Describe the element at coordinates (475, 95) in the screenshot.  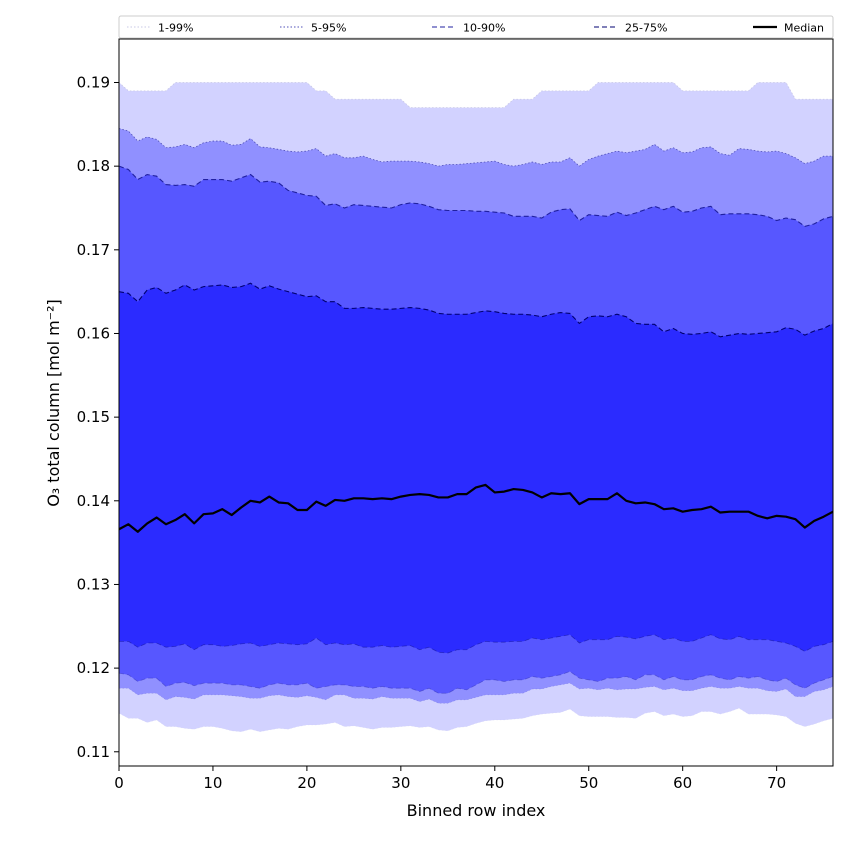
I see `band-upper-edge-1-99%` at that location.